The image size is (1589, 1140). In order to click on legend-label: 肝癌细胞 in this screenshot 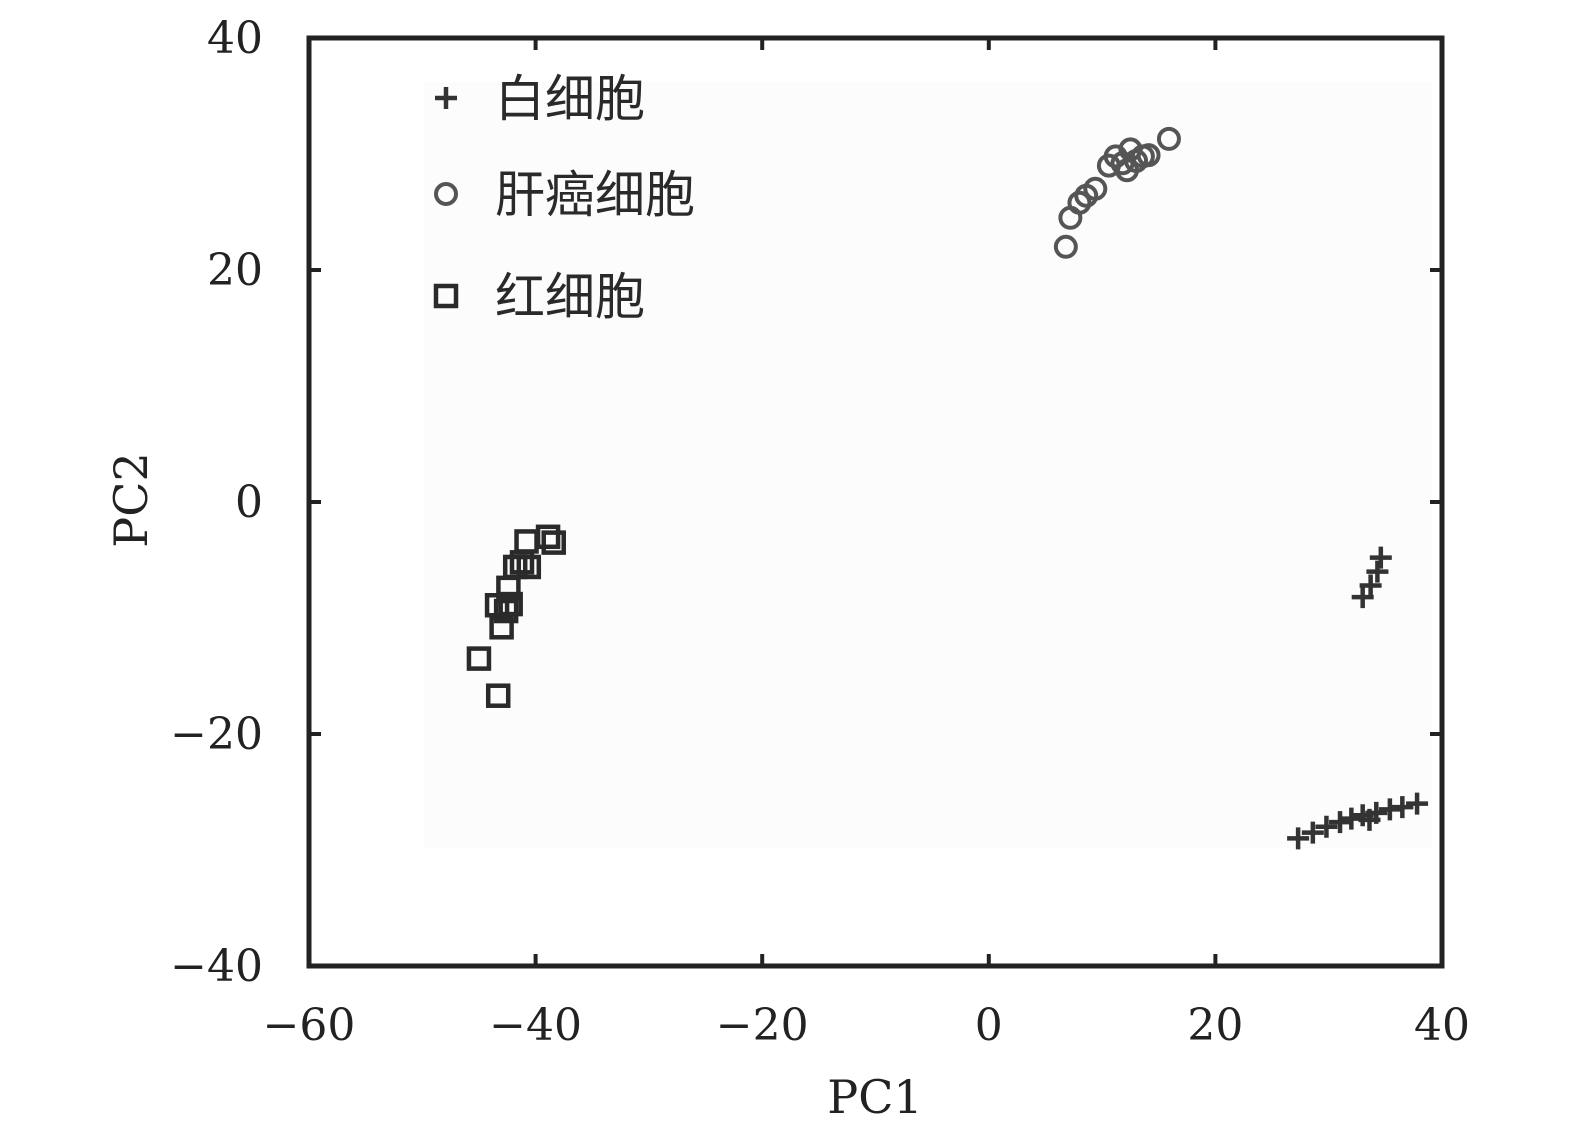, I will do `click(595, 195)`.